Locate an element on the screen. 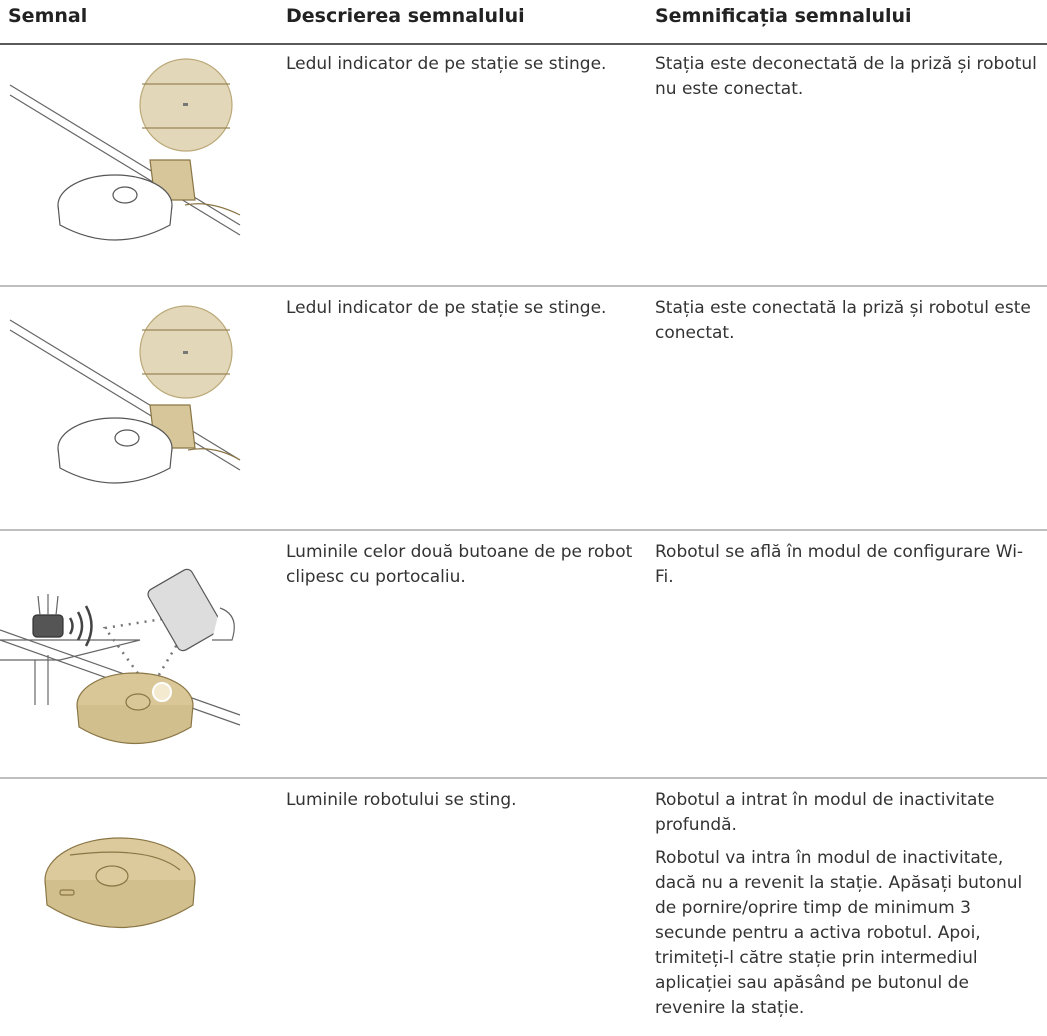  description-cell: Luminile robotului se sting. is located at coordinates (466, 804).